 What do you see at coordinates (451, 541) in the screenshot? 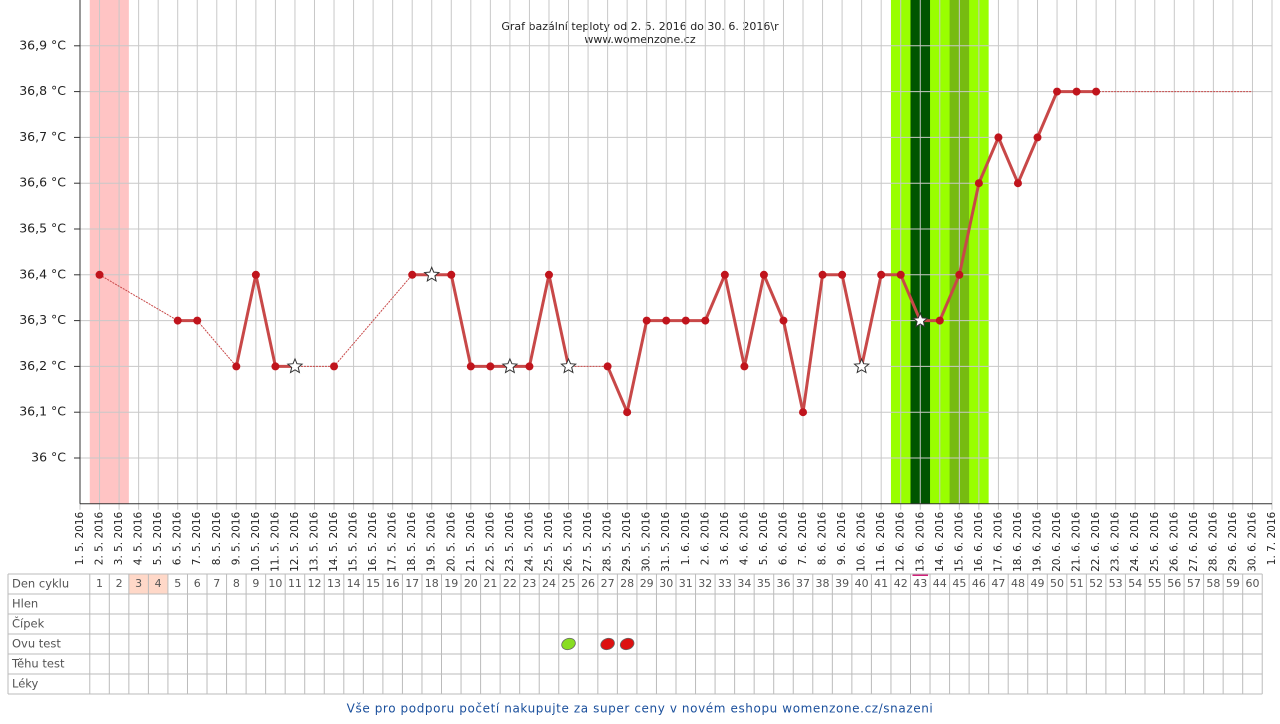
I see `x-tick-label: 20. 5. 2016` at bounding box center [451, 541].